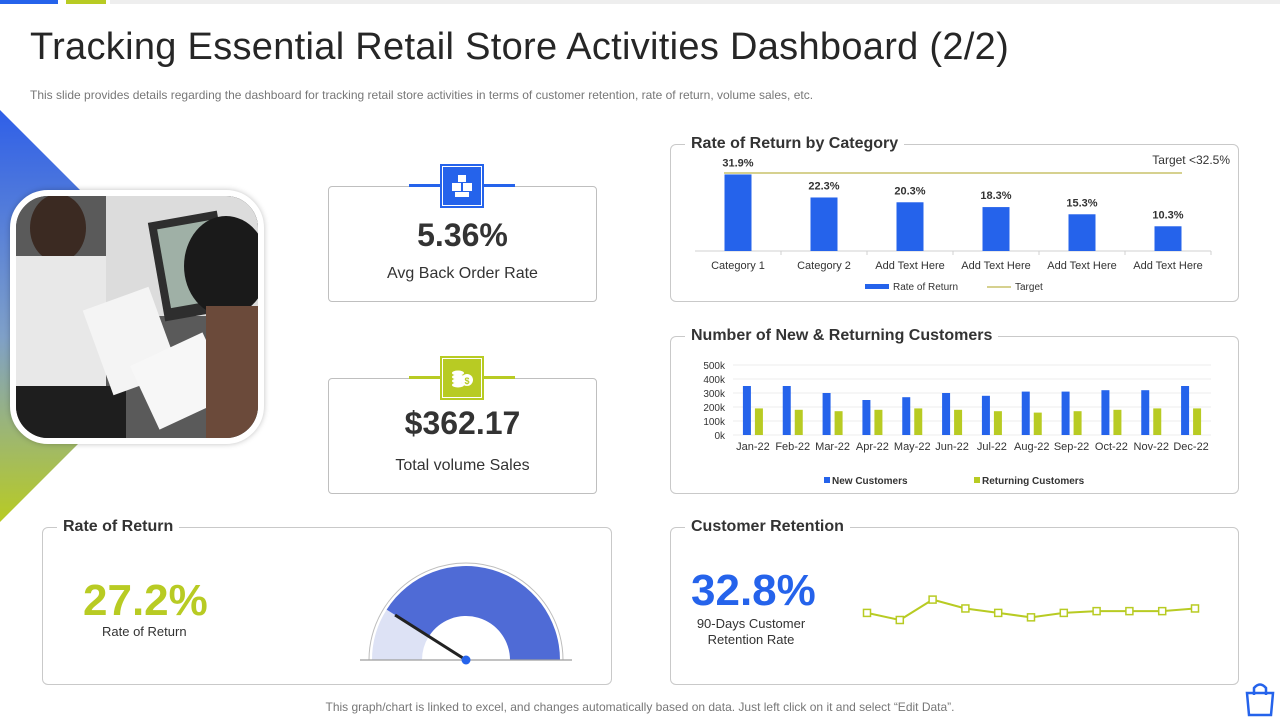  I want to click on legend-label-rate-of-return: Rate of Return, so click(925, 287).